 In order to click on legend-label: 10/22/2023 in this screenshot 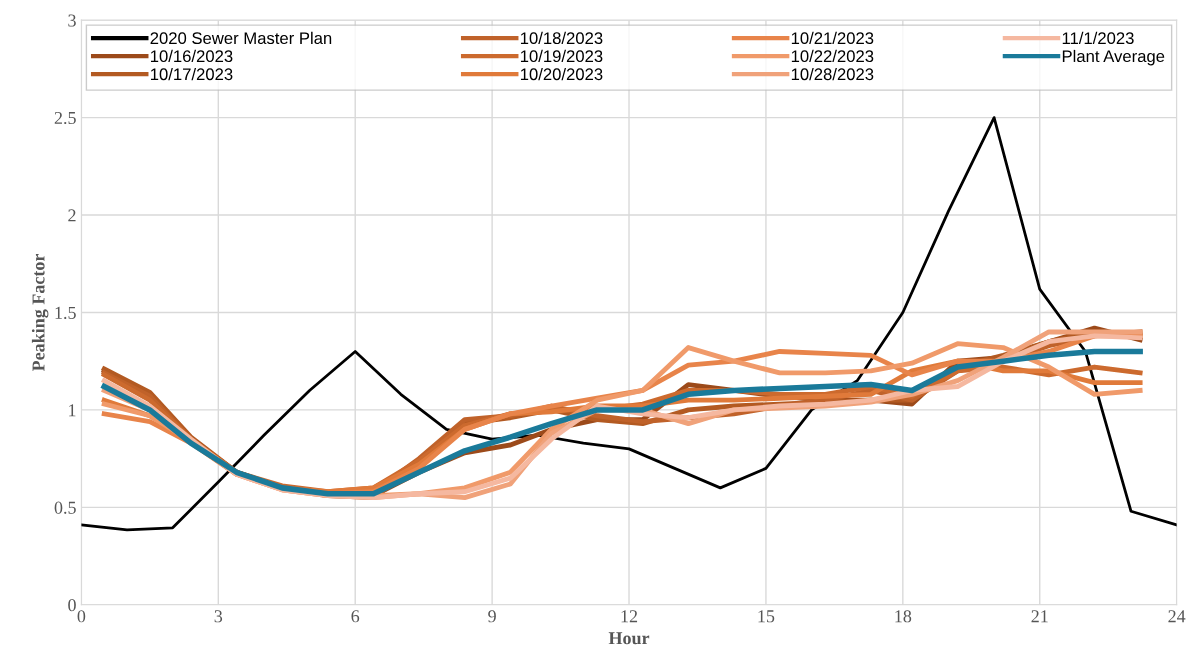, I will do `click(832, 56)`.